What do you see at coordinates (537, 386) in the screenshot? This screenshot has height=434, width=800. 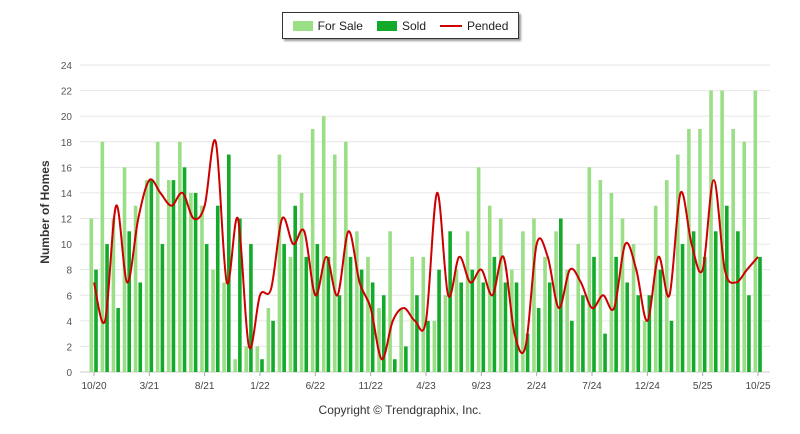 I see `x-tick-label: 2/24` at bounding box center [537, 386].